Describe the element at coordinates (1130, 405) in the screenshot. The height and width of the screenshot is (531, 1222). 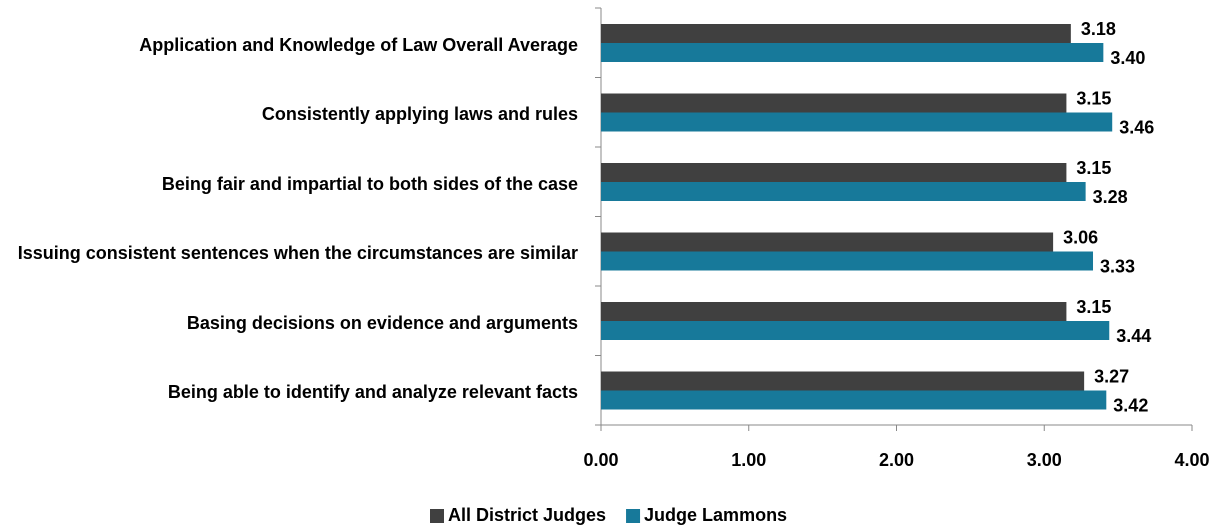
I see `data-label: 3.42` at that location.